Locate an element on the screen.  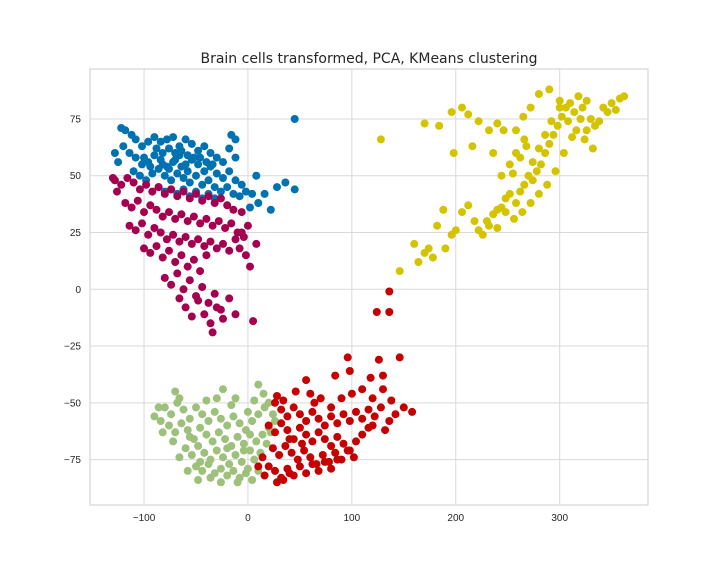
cluster-4-points is located at coordinates (335, 387).